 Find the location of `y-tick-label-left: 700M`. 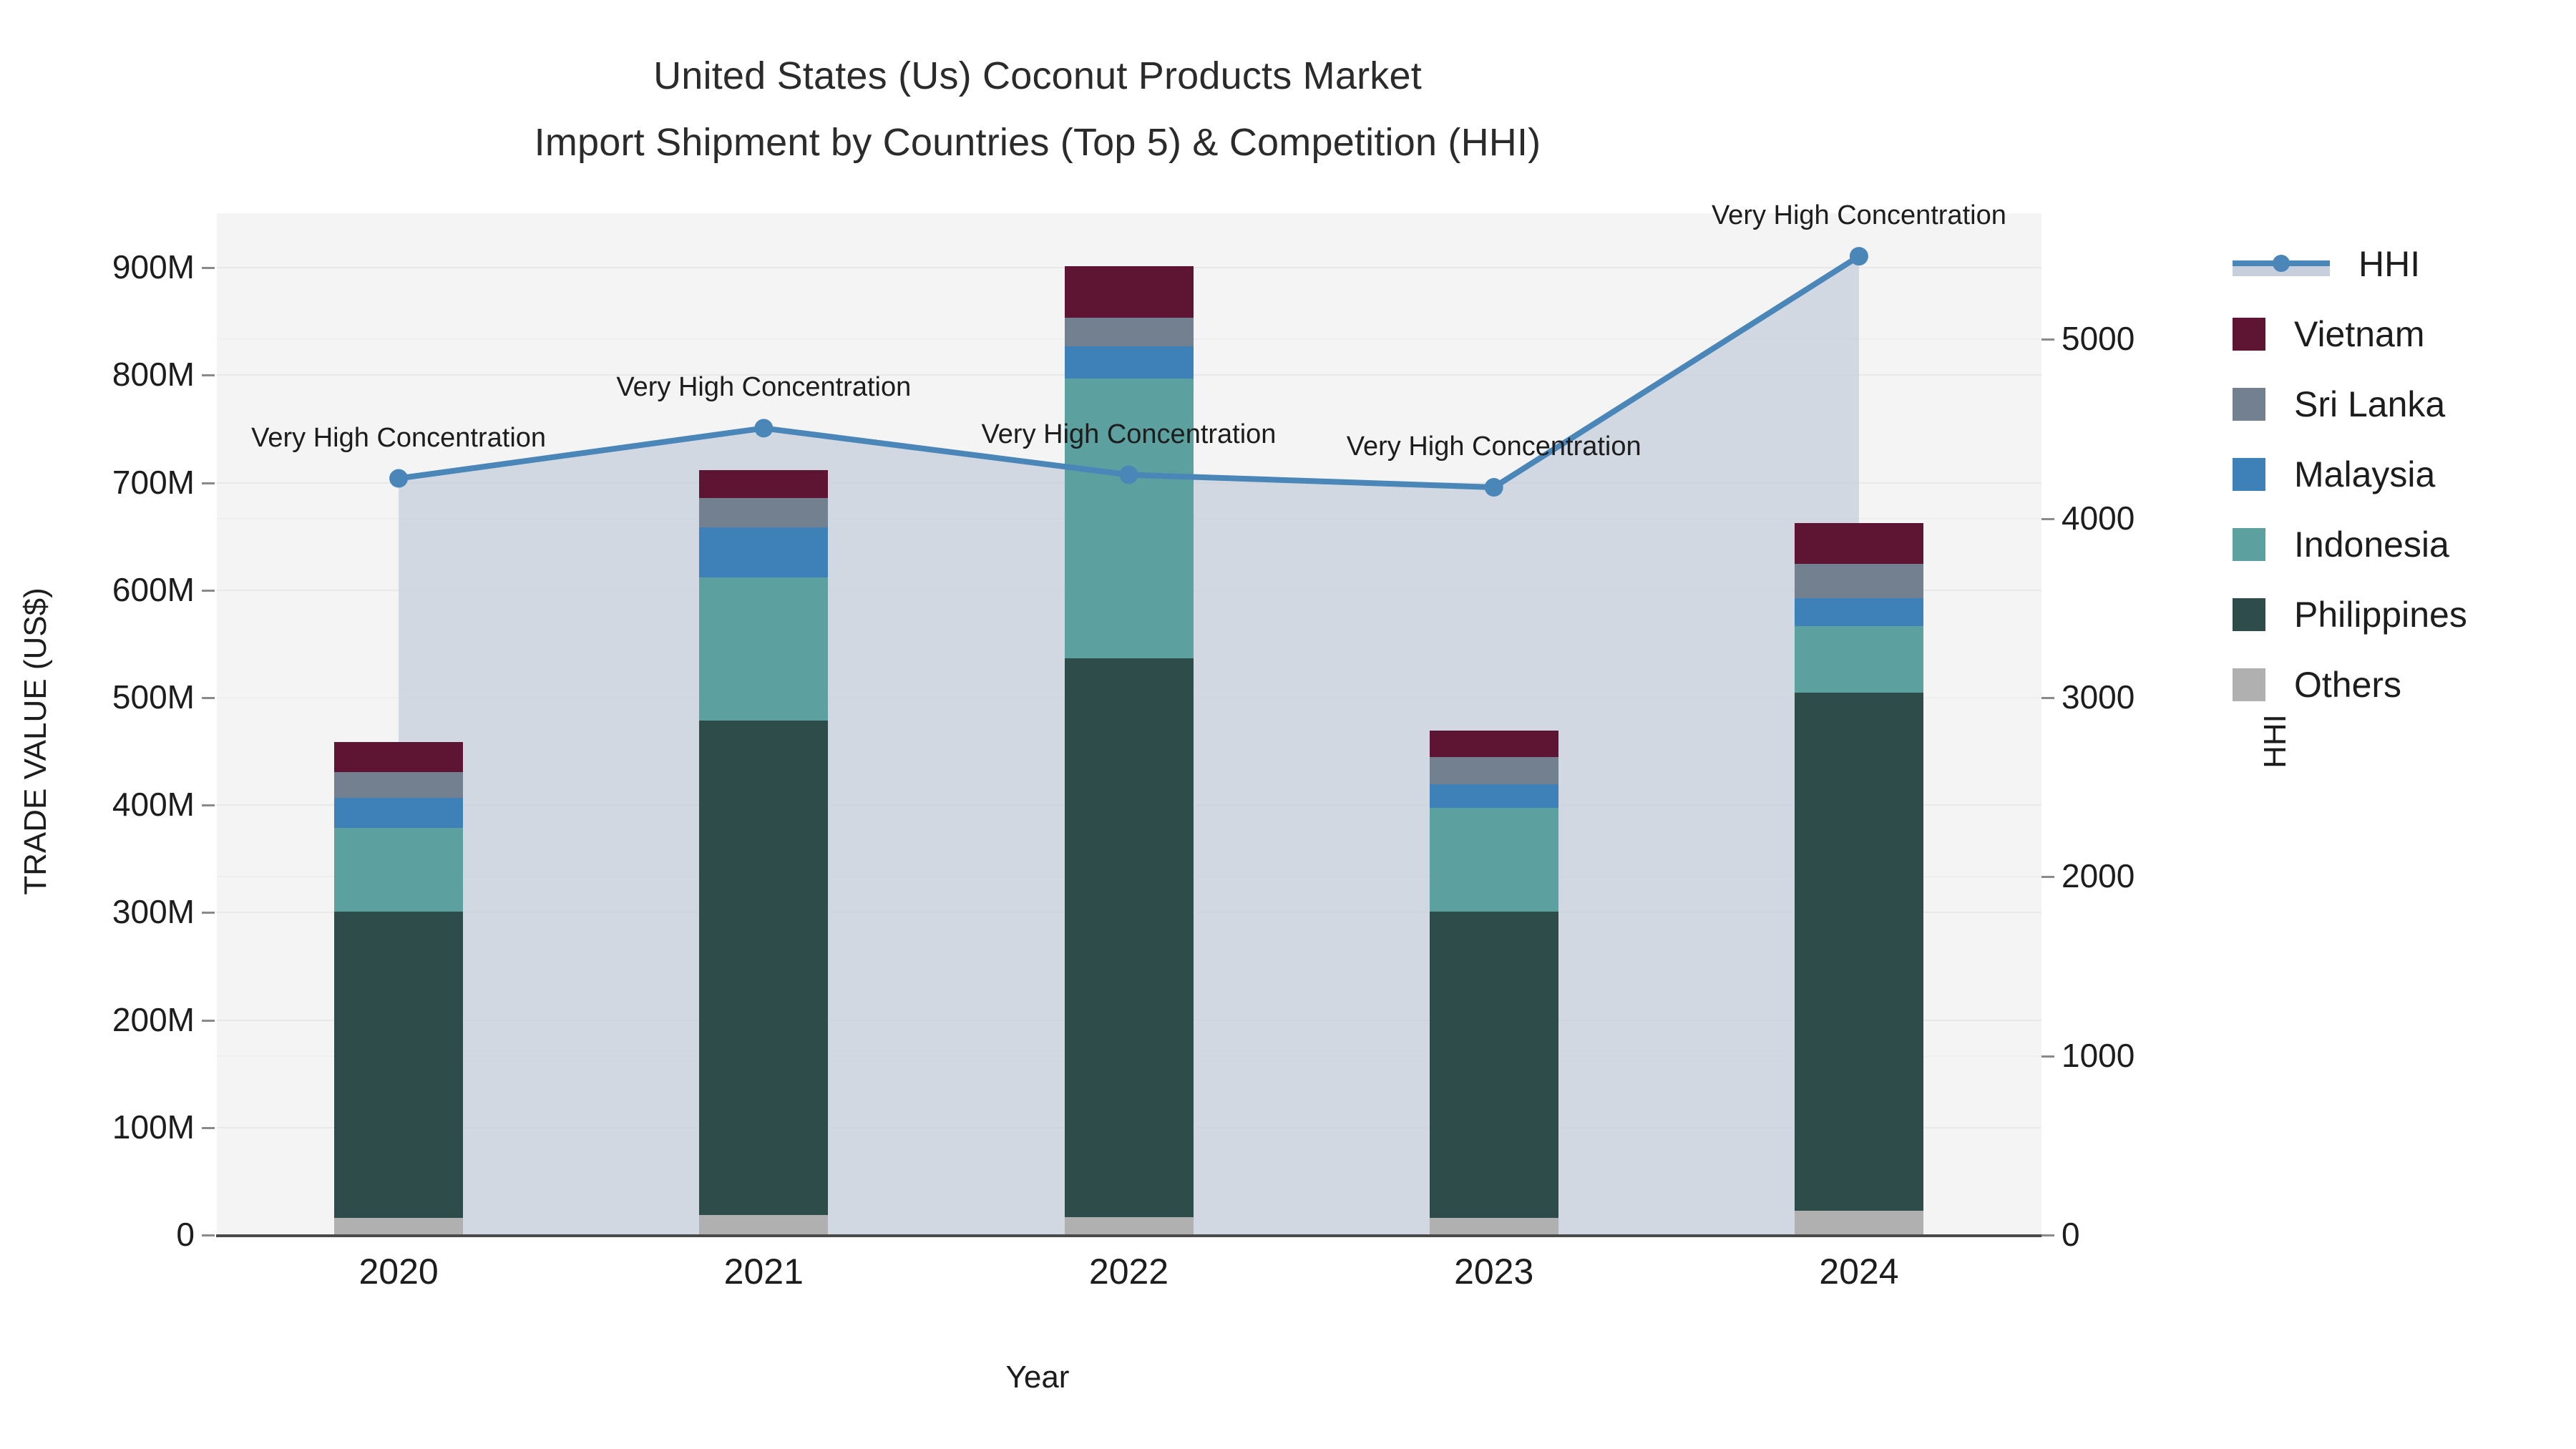

y-tick-label-left: 700M is located at coordinates (153, 482).